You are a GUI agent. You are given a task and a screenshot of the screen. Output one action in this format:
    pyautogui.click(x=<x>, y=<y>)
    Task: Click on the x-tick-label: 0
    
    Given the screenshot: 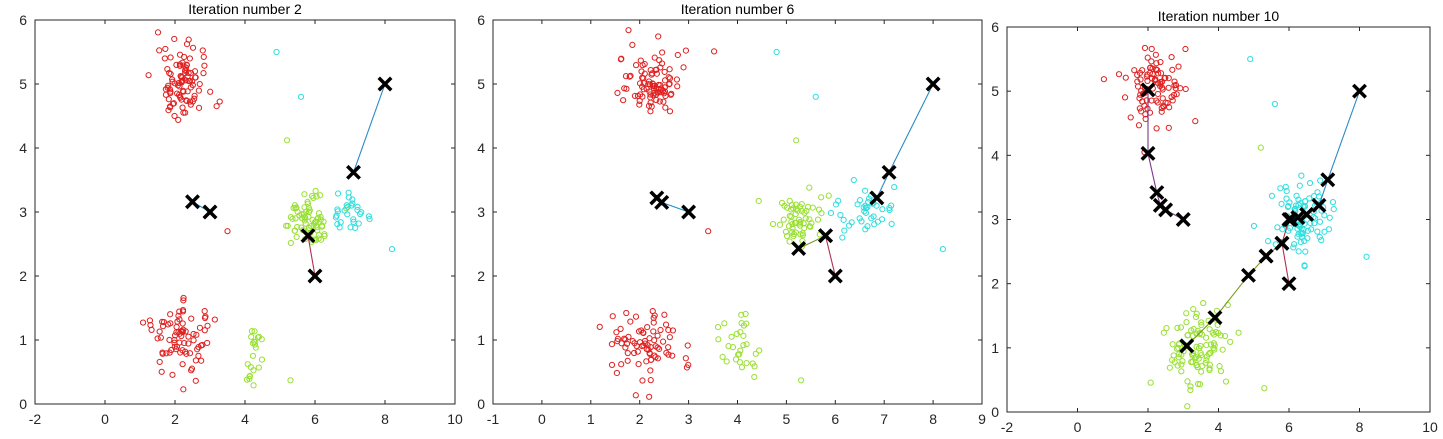 What is the action you would take?
    pyautogui.click(x=542, y=419)
    